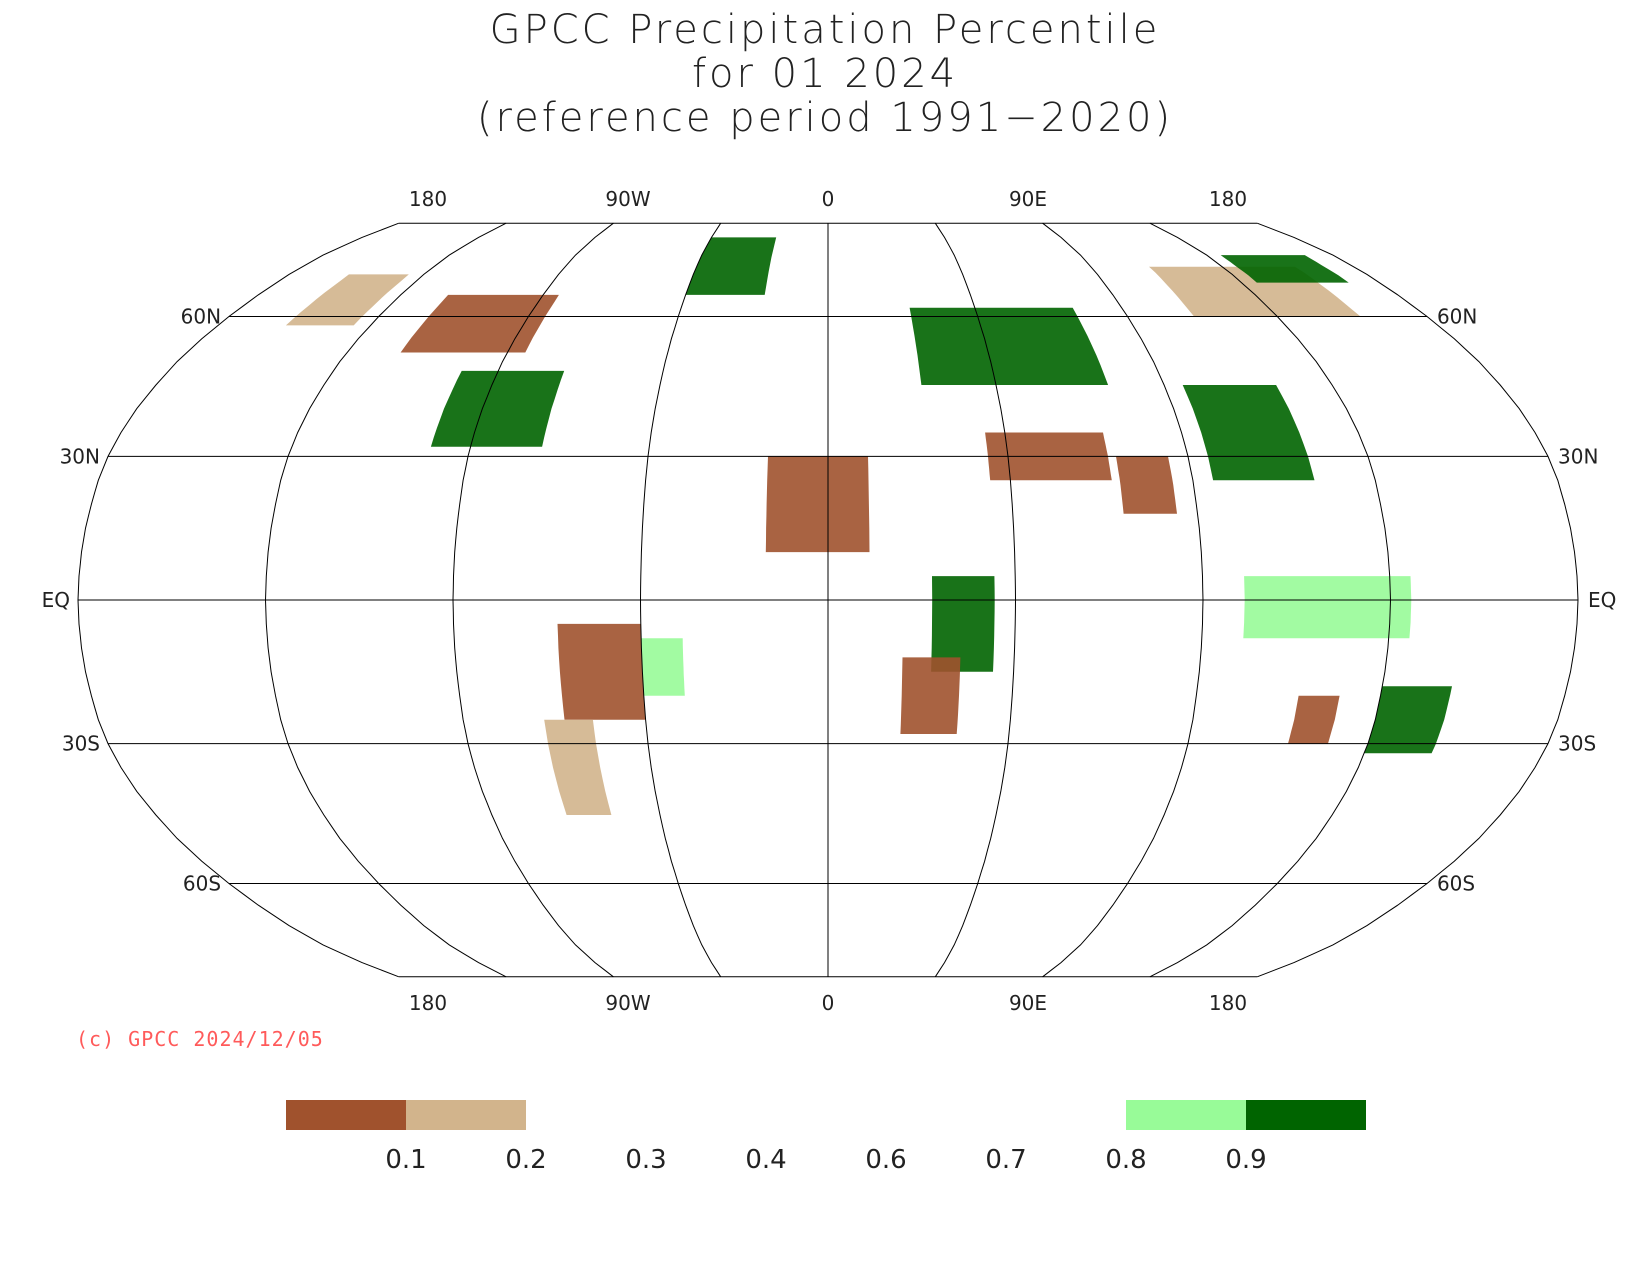 The width and height of the screenshot is (1650, 1270). I want to click on region-china-wet, so click(1248, 433).